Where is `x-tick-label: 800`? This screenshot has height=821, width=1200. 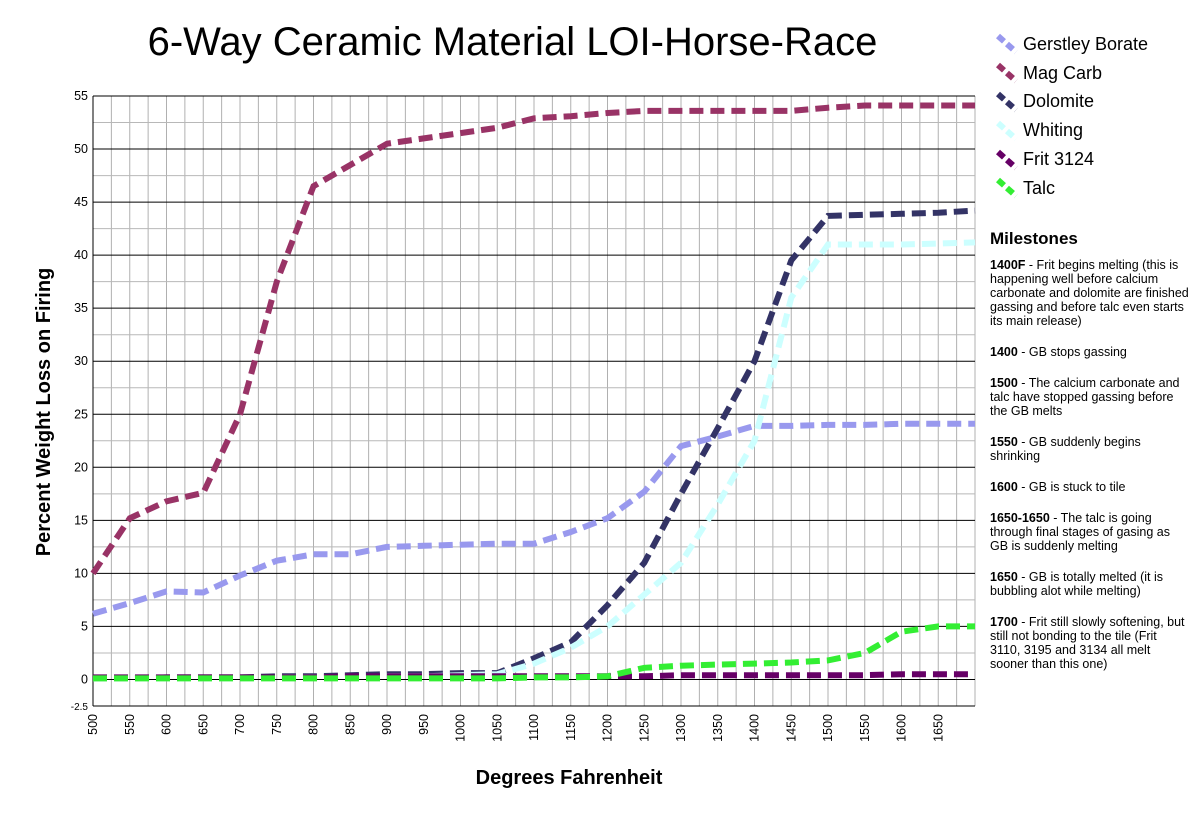 x-tick-label: 800 is located at coordinates (314, 724).